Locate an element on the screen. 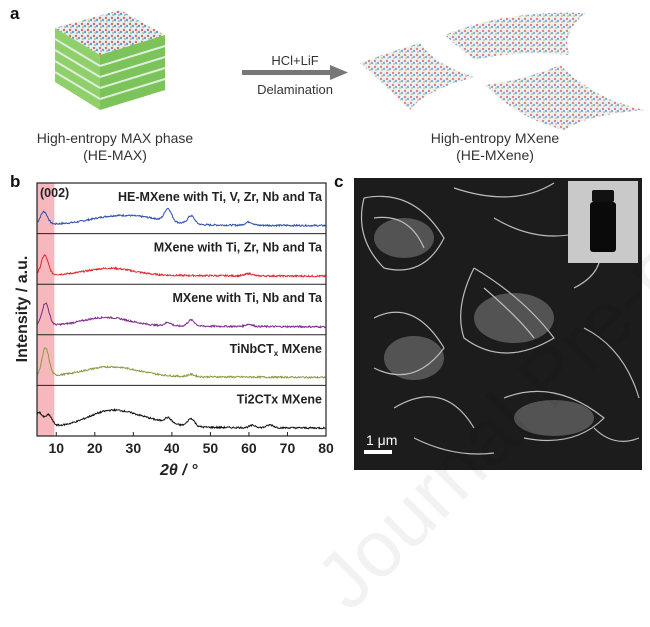 The height and width of the screenshot is (627, 650). caption-line: High-entropy MAX phase is located at coordinates (115, 138).